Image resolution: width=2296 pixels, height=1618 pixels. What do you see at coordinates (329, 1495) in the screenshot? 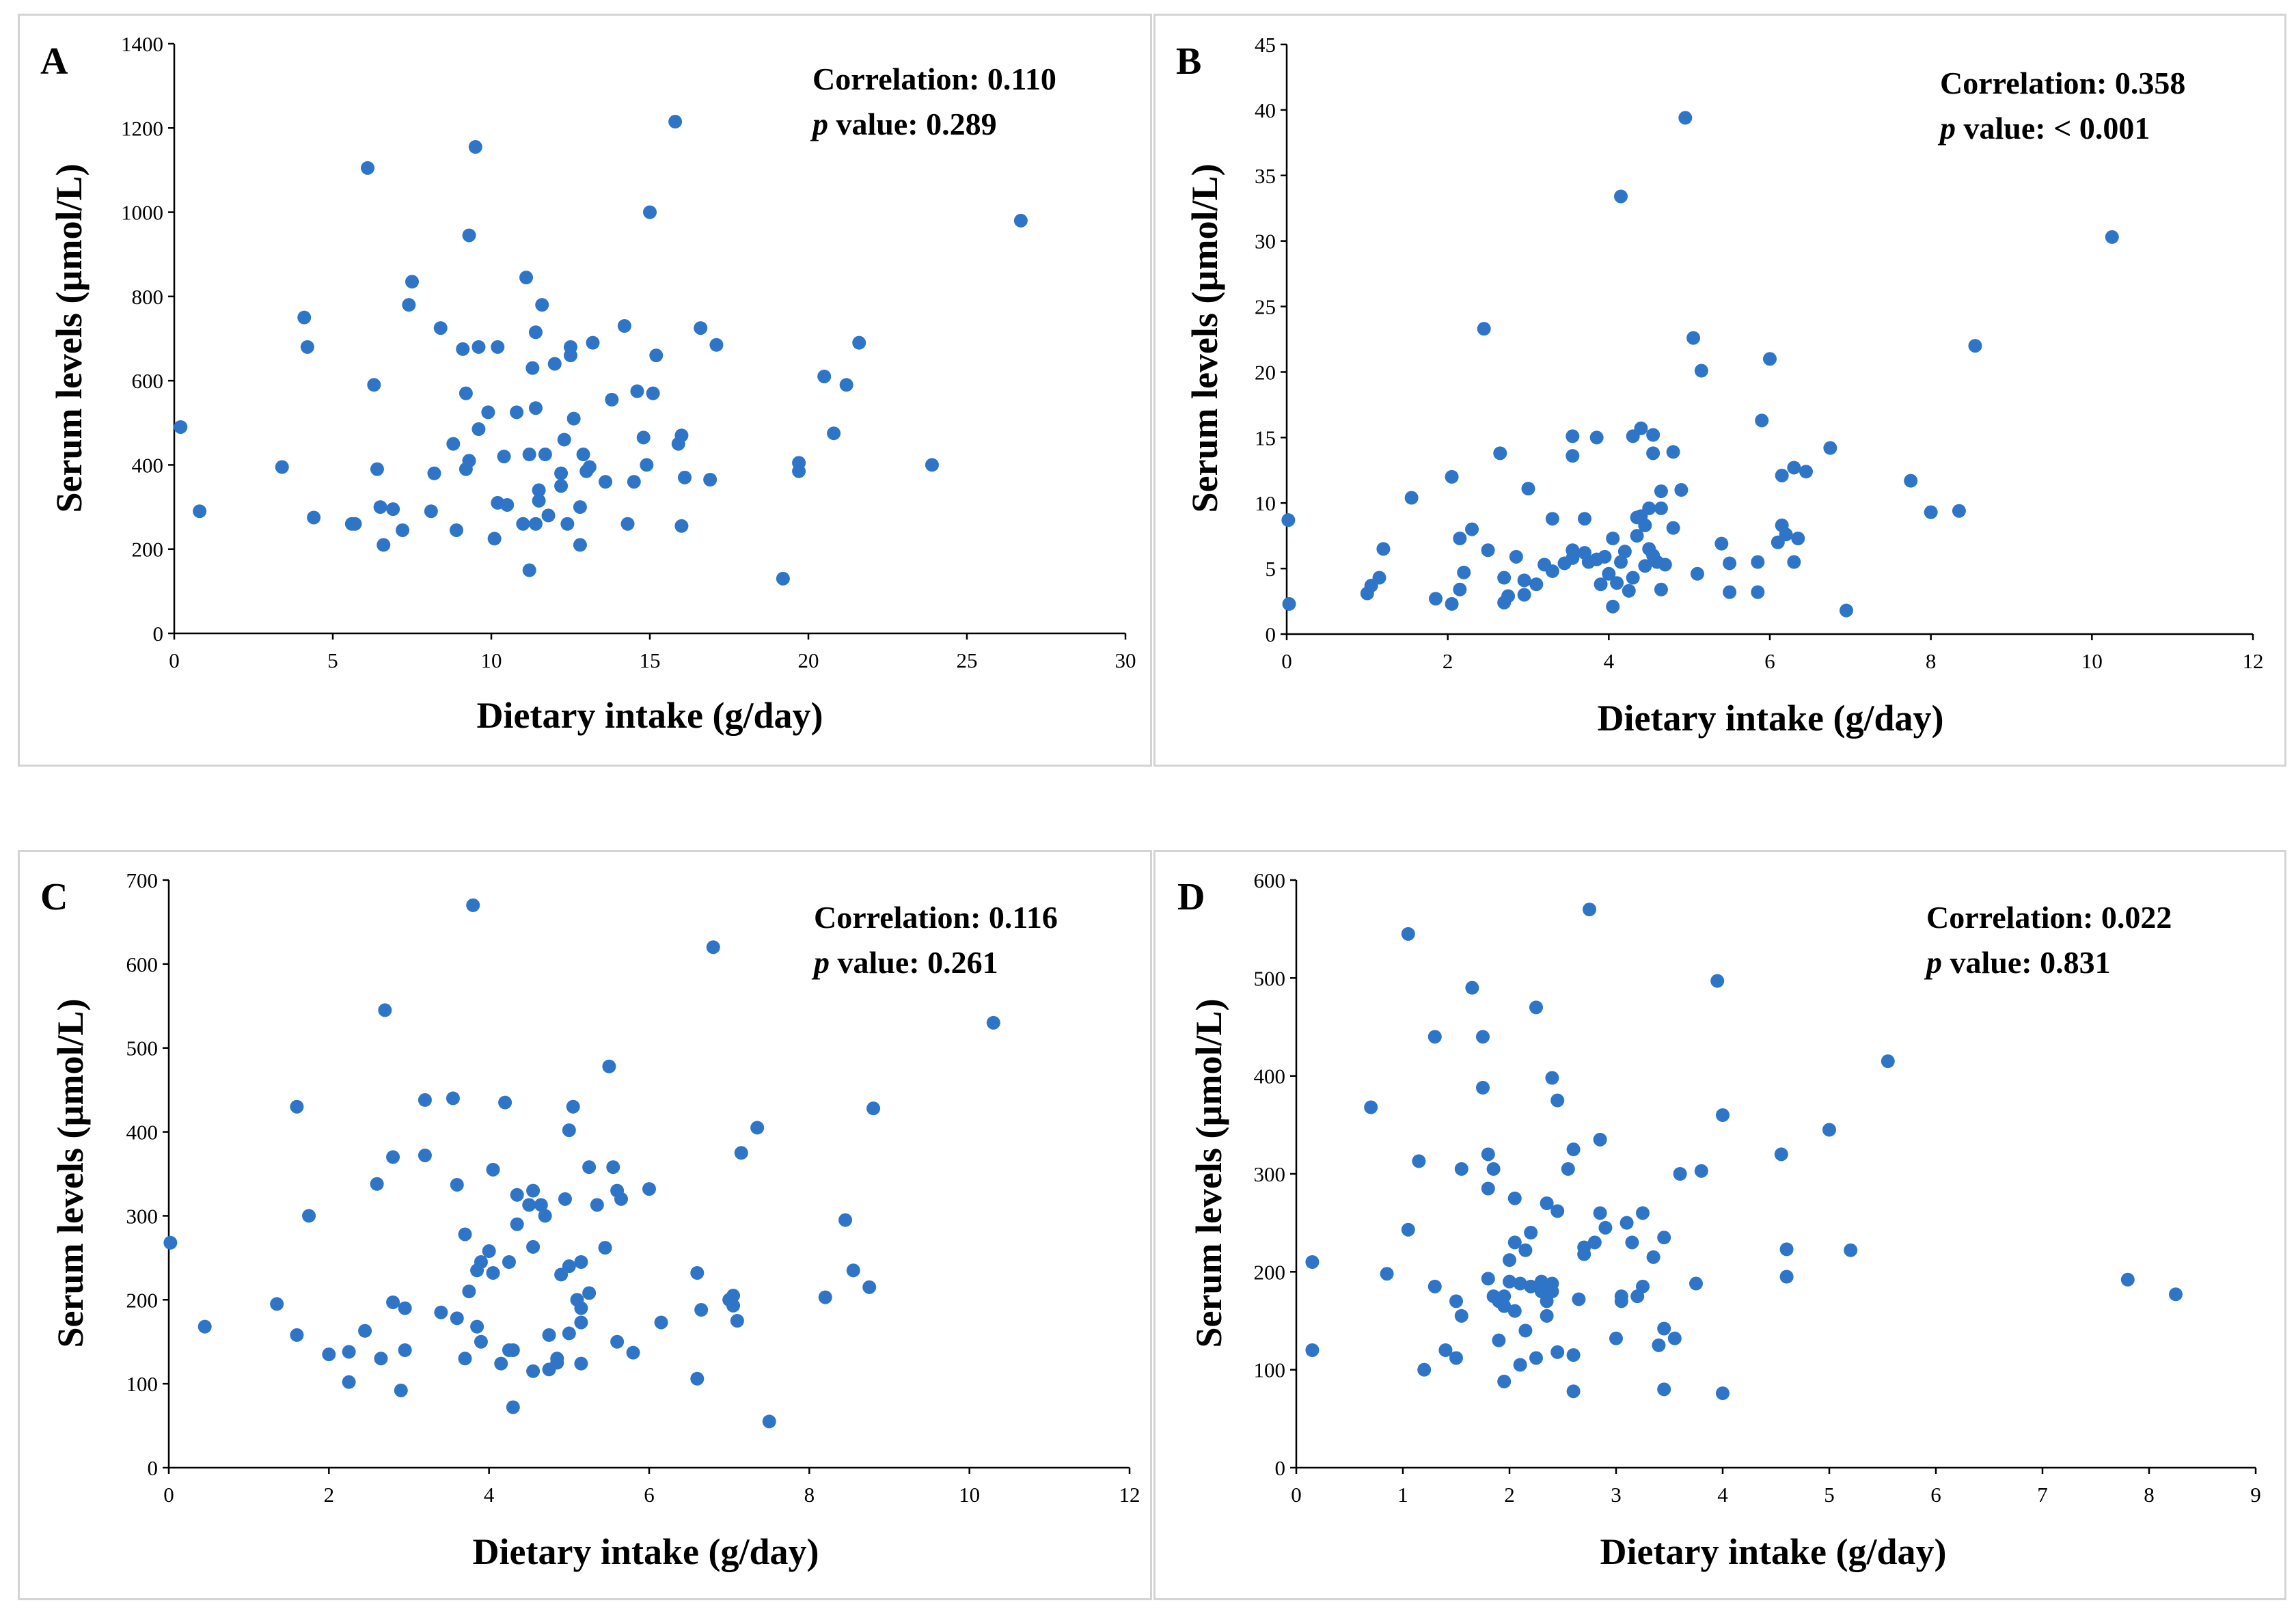
I see `x-tick-label: 2` at bounding box center [329, 1495].